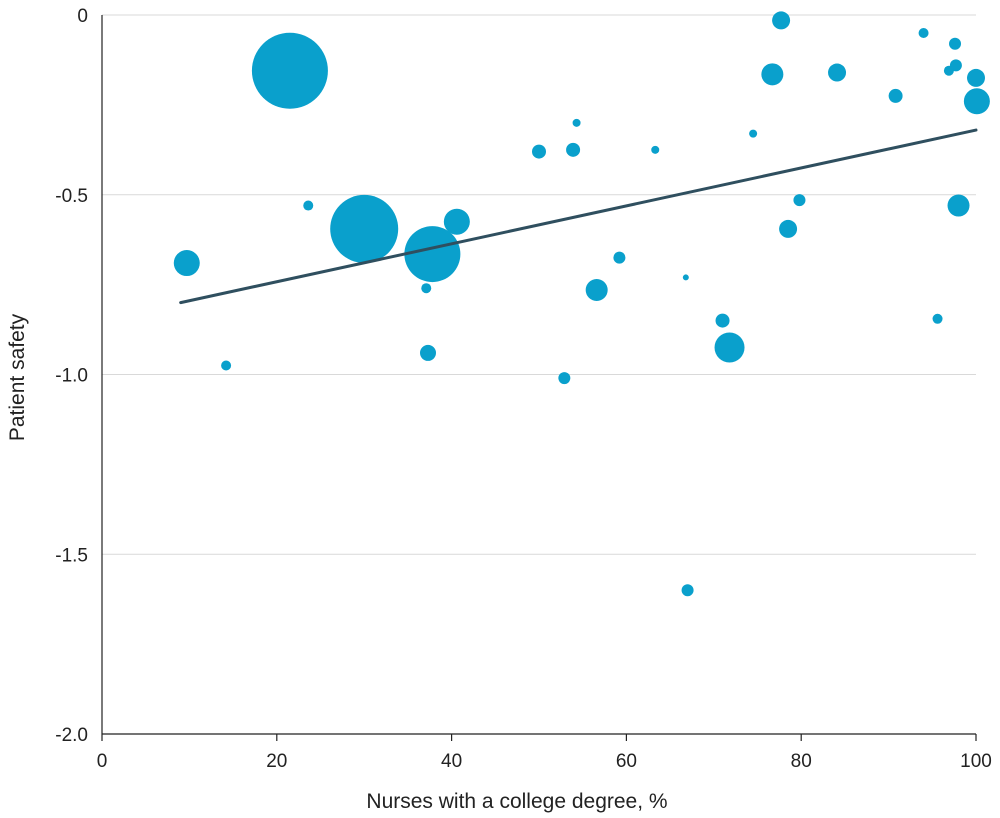  I want to click on x-tick-label: 20, so click(276, 761).